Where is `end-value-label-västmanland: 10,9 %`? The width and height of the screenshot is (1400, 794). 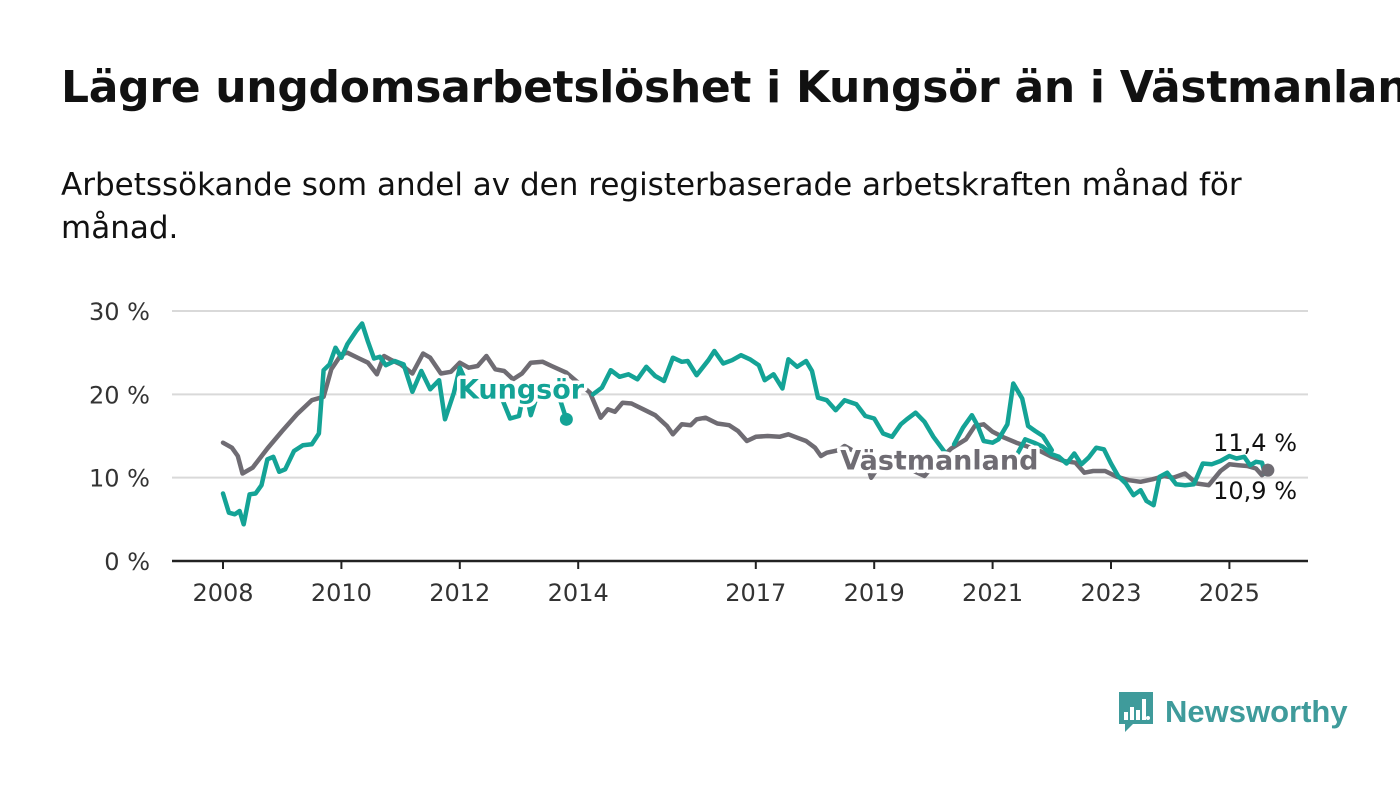 end-value-label-västmanland: 10,9 % is located at coordinates (1255, 491).